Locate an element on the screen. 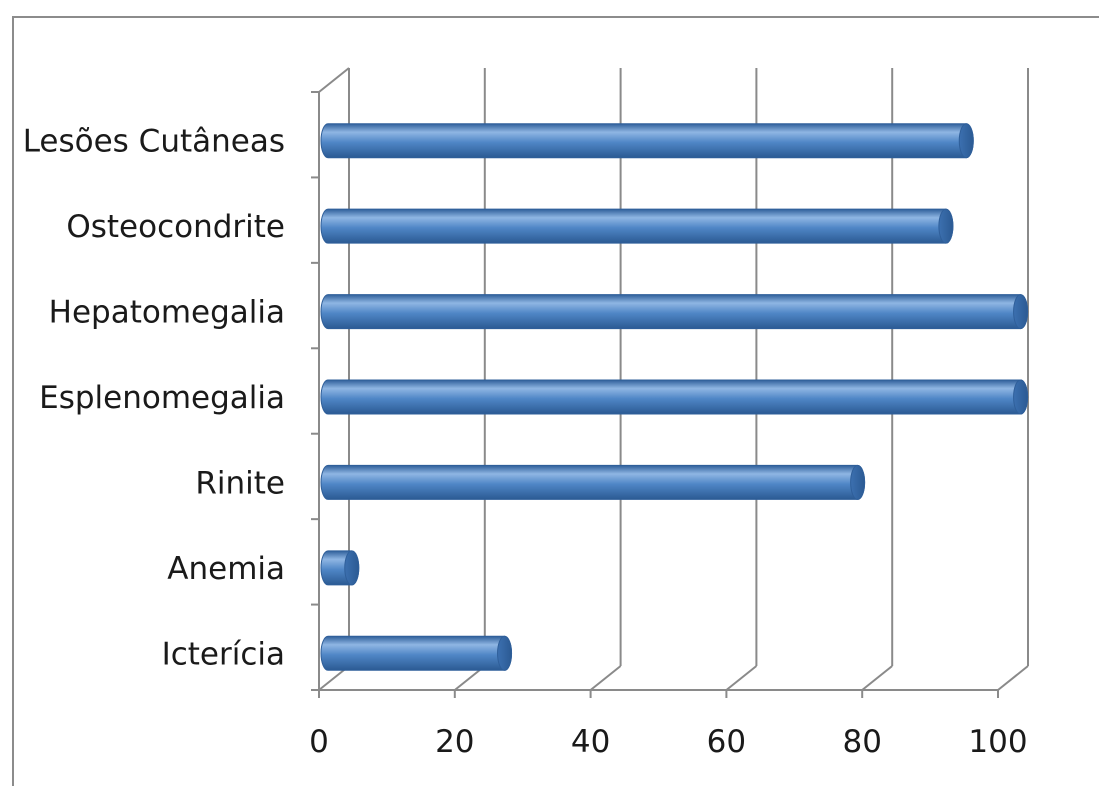 The width and height of the screenshot is (1101, 788). category-label: Esplenomegalia is located at coordinates (162, 398).